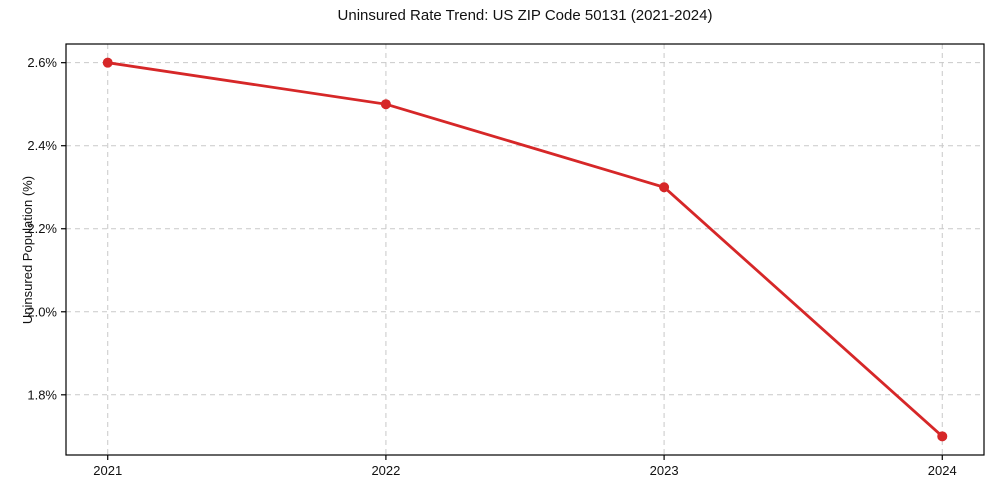 The image size is (989, 490). I want to click on x-tick-label: 2021, so click(107, 470).